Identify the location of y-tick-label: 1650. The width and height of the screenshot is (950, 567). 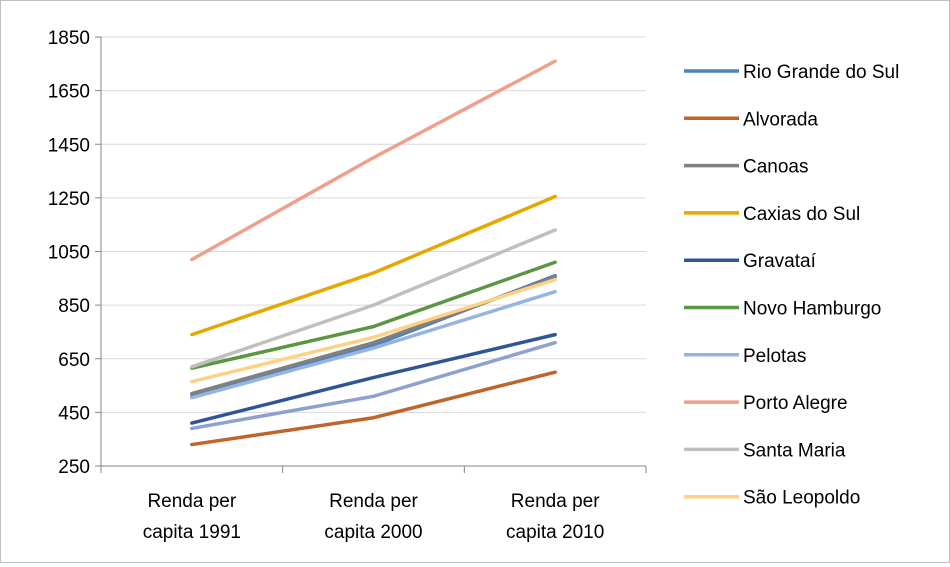
(69, 92).